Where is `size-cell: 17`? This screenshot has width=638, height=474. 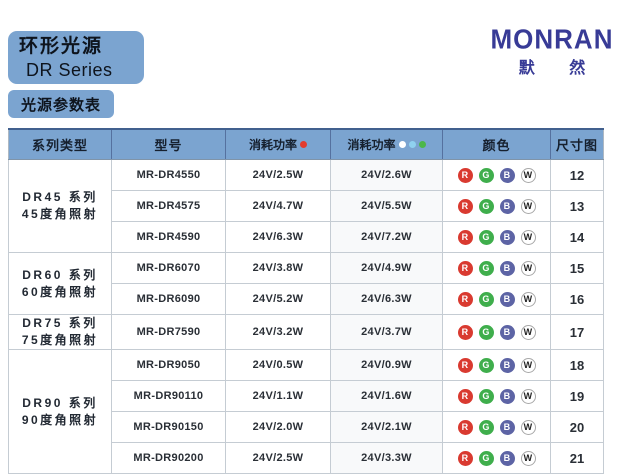
size-cell: 17 is located at coordinates (577, 332).